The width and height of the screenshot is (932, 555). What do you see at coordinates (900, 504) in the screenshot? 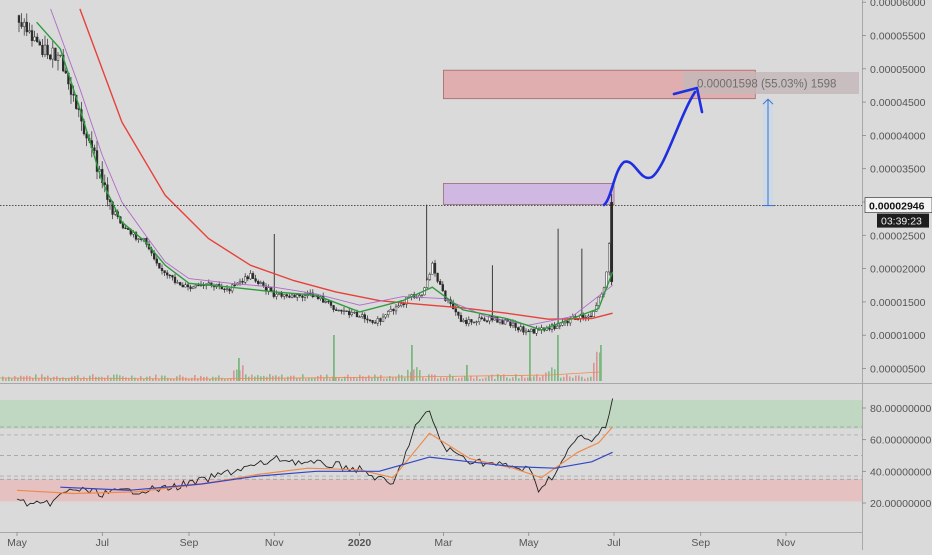
I see `oscillator-tick-label: 20.00000000` at bounding box center [900, 504].